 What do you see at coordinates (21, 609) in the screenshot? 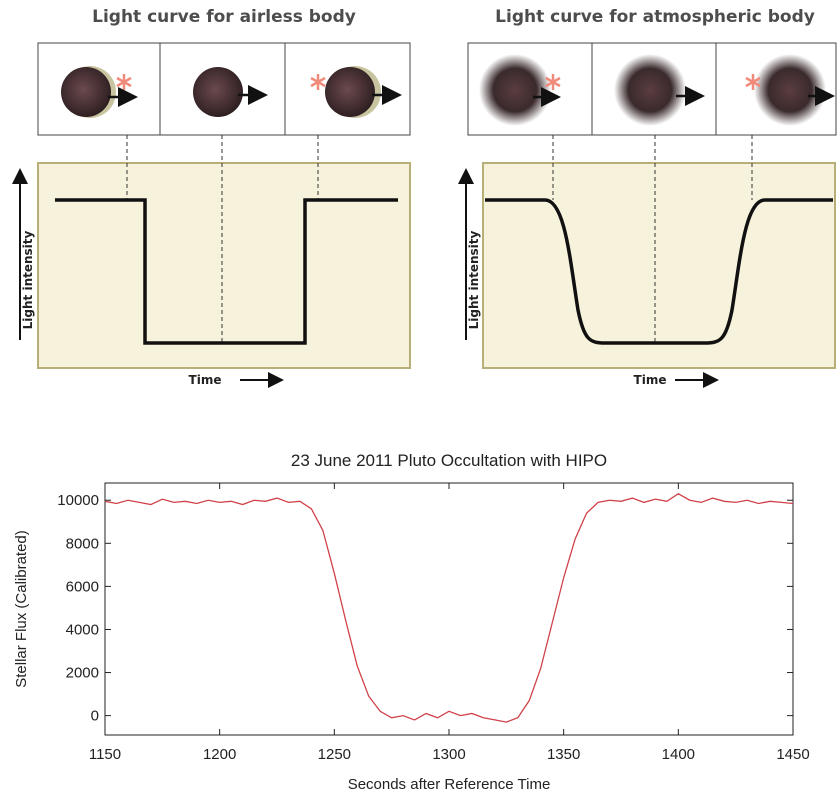
I see `y-axis-label: Stellar Flux (Calibrated)` at bounding box center [21, 609].